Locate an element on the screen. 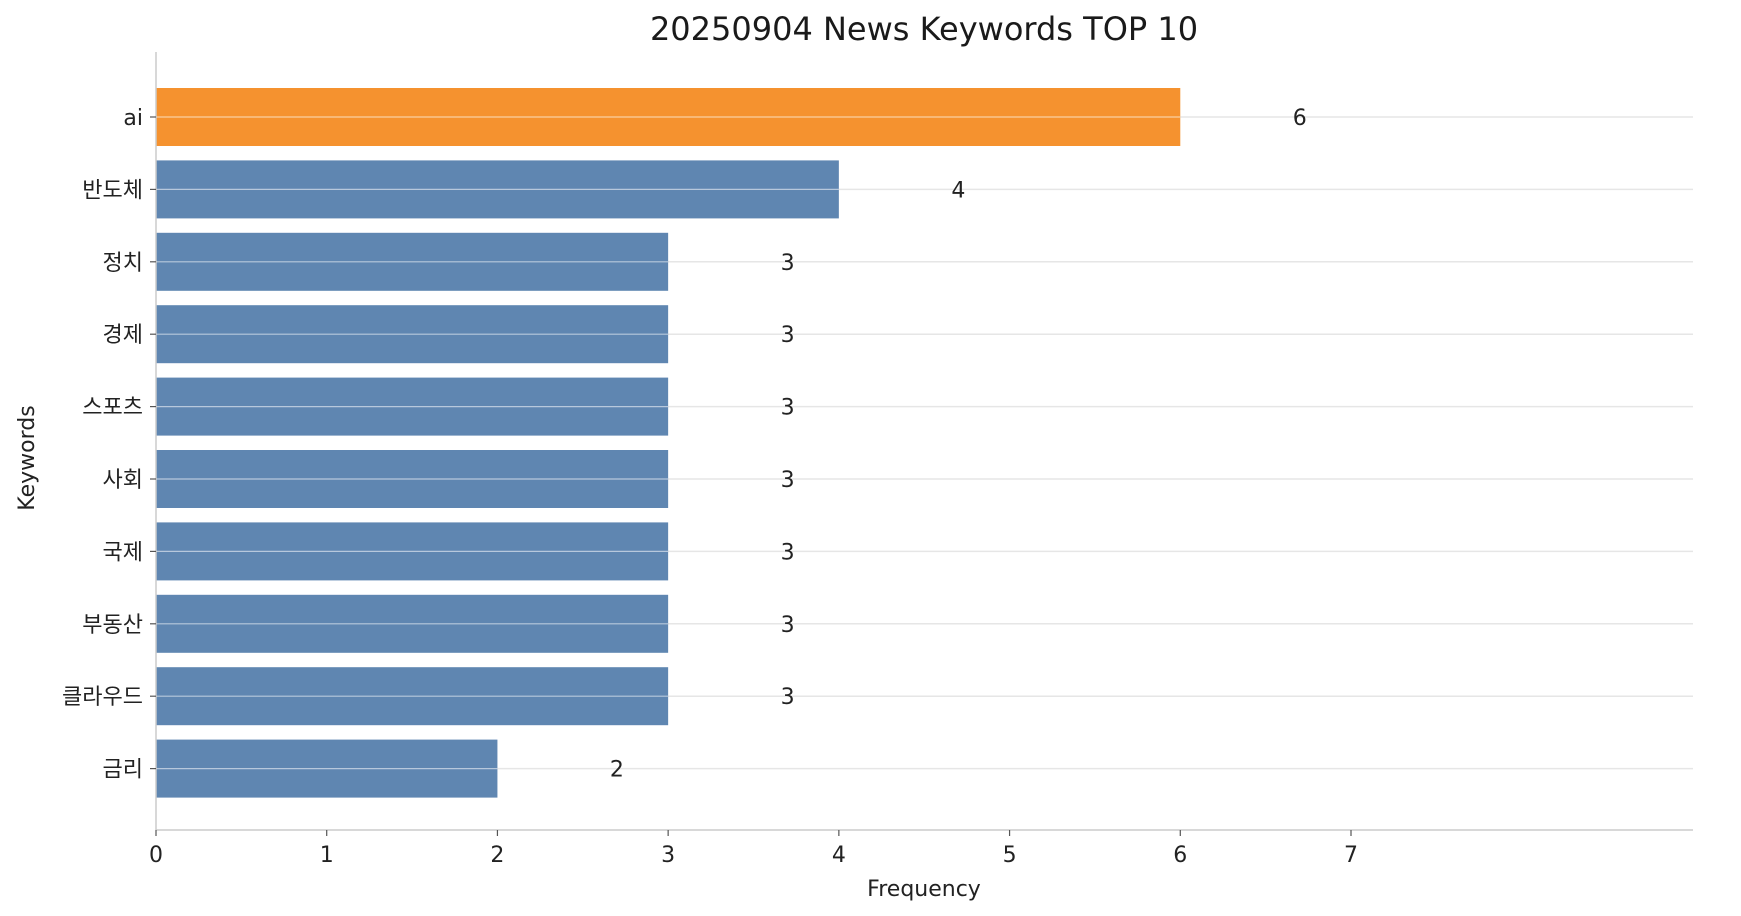  y-tick-label: 경제 is located at coordinates (123, 335).